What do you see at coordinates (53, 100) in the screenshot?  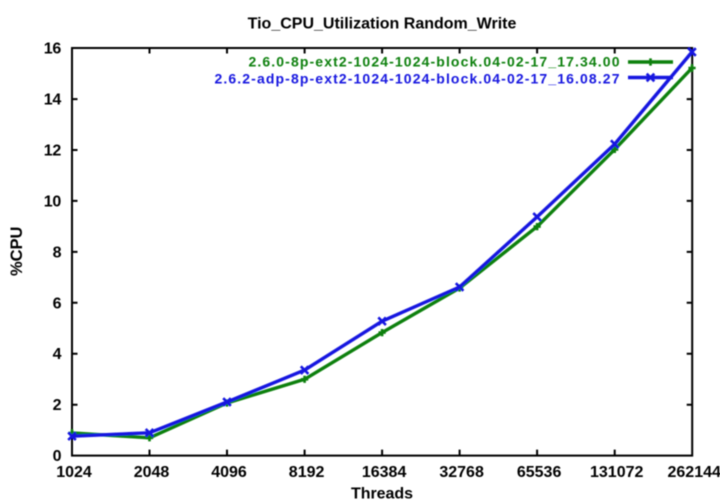 I see `svg-text: 14` at bounding box center [53, 100].